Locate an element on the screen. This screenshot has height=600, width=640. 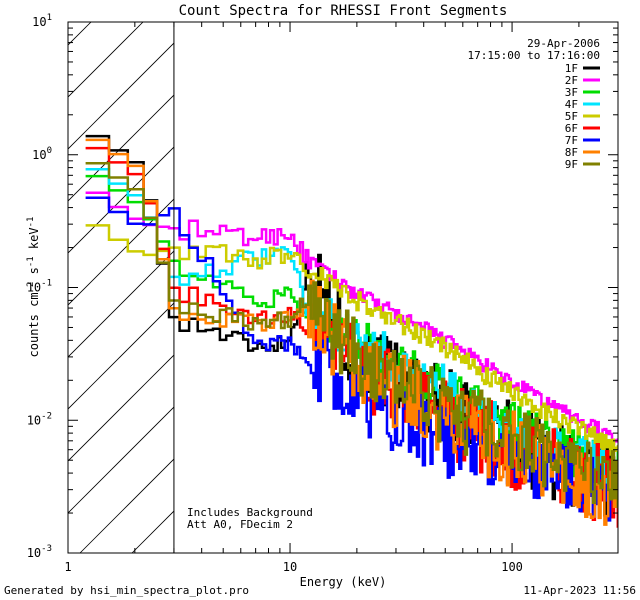
y-label-main: counts cm is located at coordinates (34, 324).